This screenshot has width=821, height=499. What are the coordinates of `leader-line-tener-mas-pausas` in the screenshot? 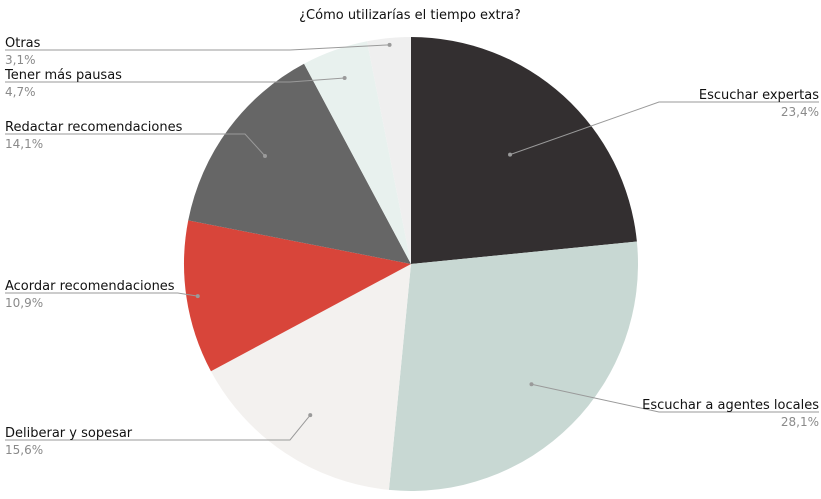 It's located at (175, 80).